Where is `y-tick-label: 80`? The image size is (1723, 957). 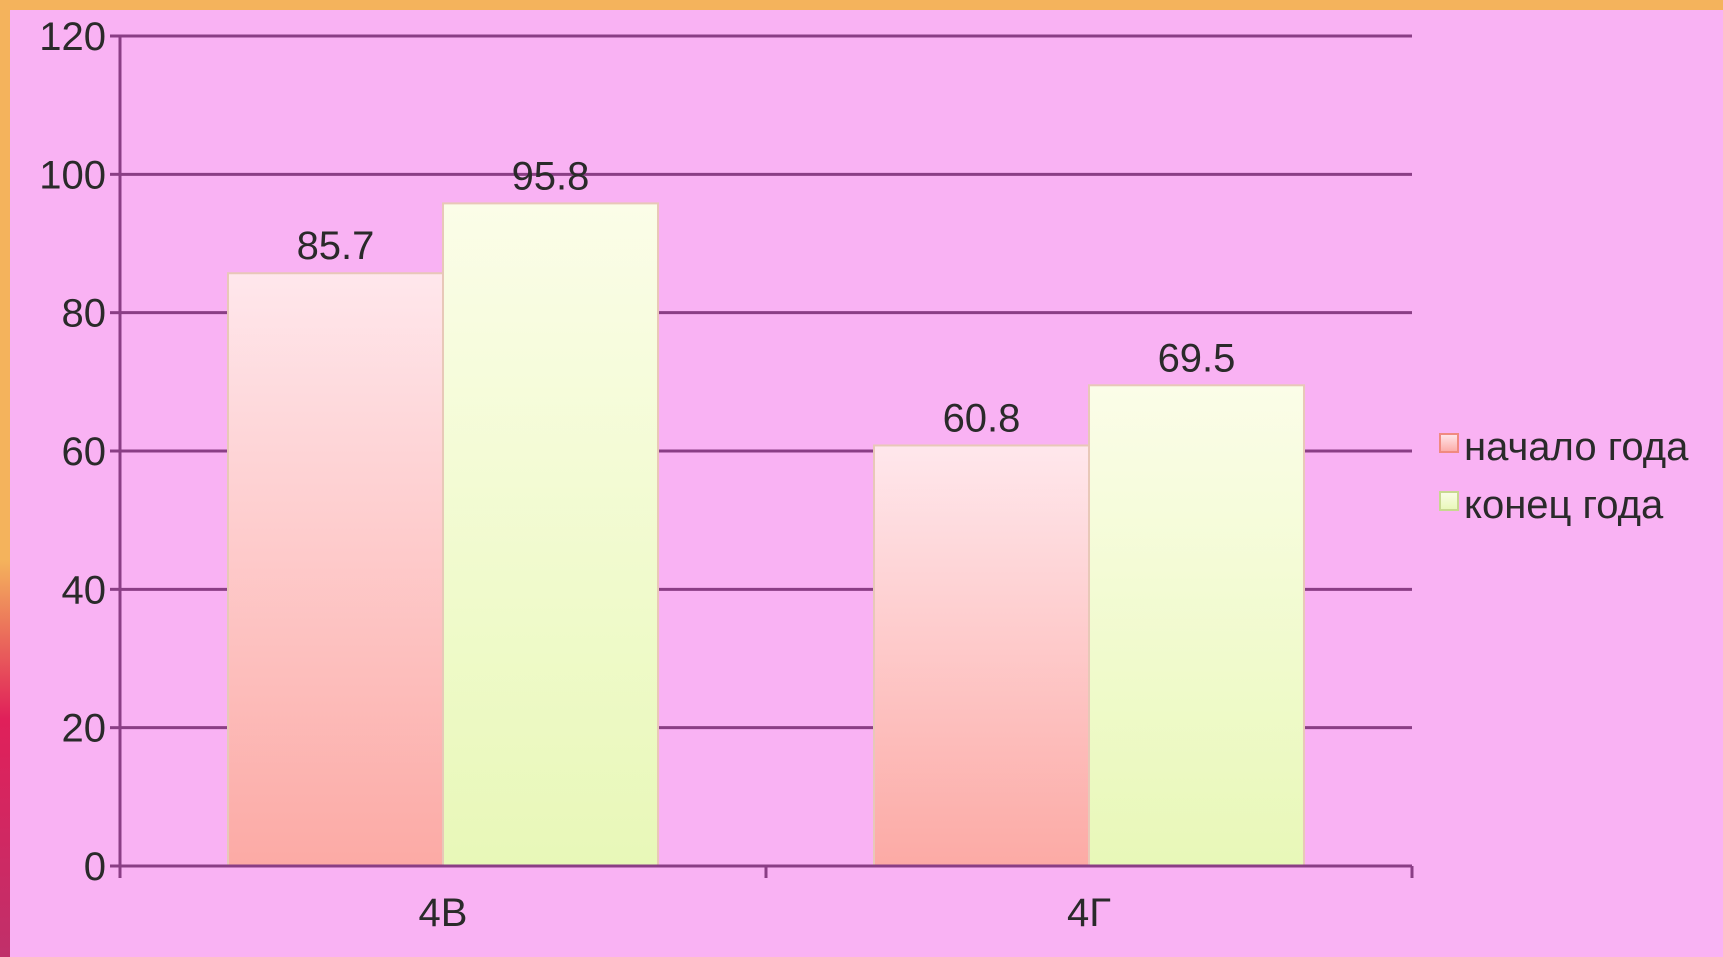 y-tick-label: 80 is located at coordinates (84, 314).